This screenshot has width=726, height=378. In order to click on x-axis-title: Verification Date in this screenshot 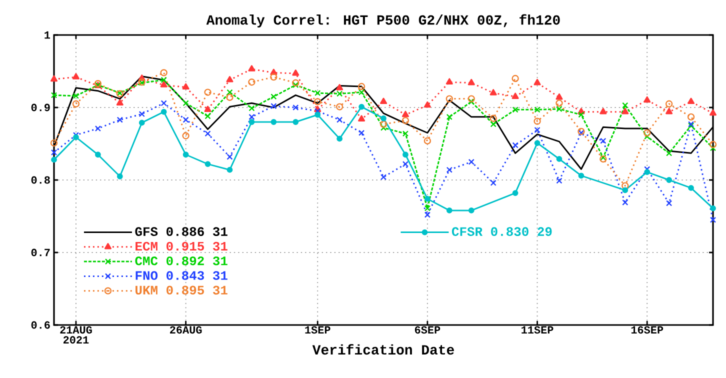, I will do `click(383, 349)`.